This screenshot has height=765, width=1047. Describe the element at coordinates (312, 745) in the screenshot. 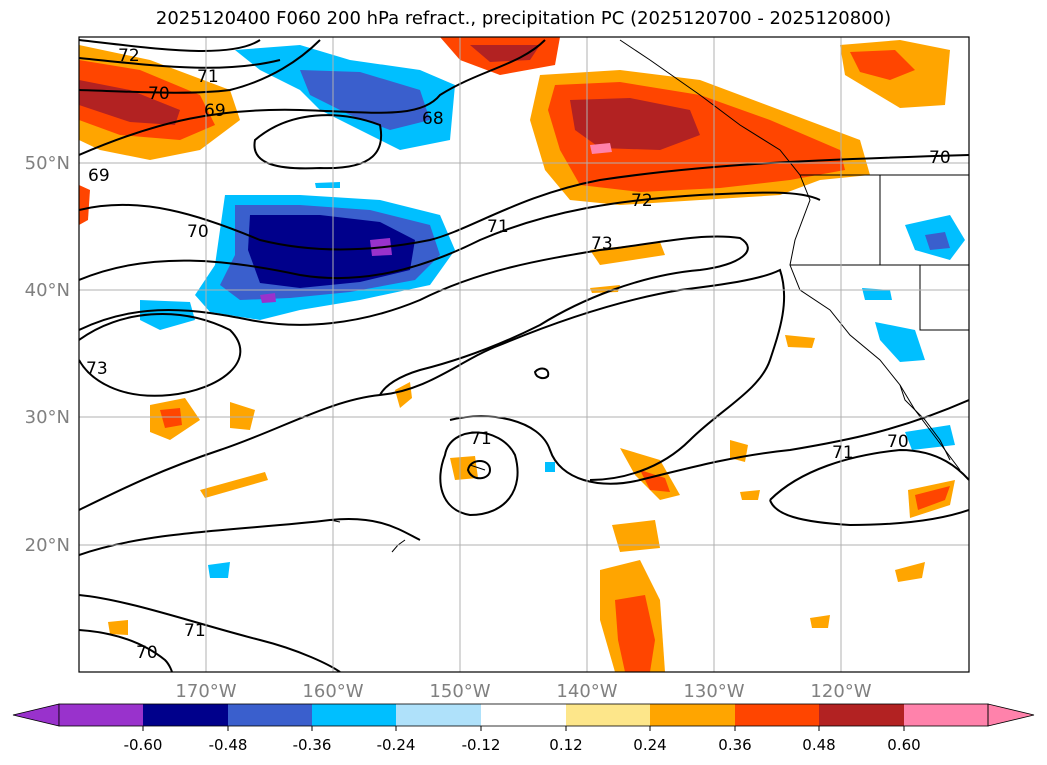

I see `colorbar-tick-label: -0.36` at that location.